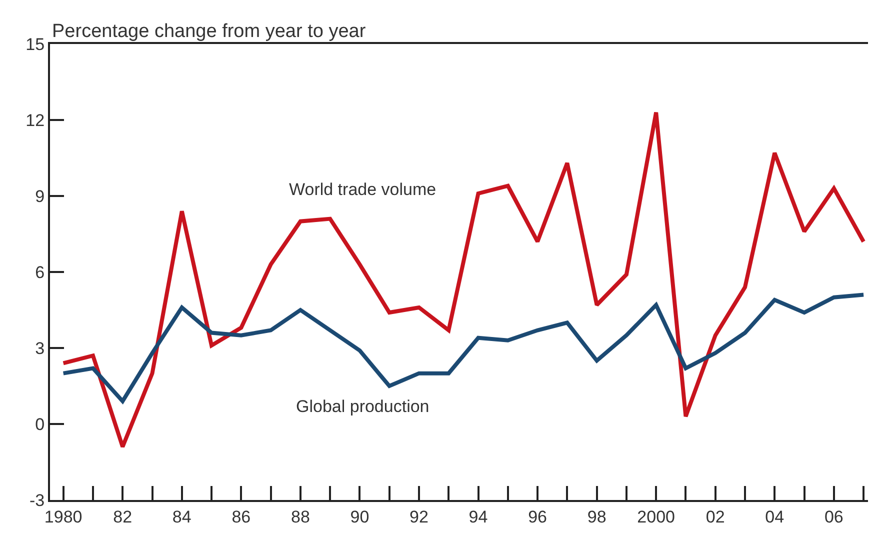 The image size is (872, 534). I want to click on x-tick-label: 2000, so click(656, 516).